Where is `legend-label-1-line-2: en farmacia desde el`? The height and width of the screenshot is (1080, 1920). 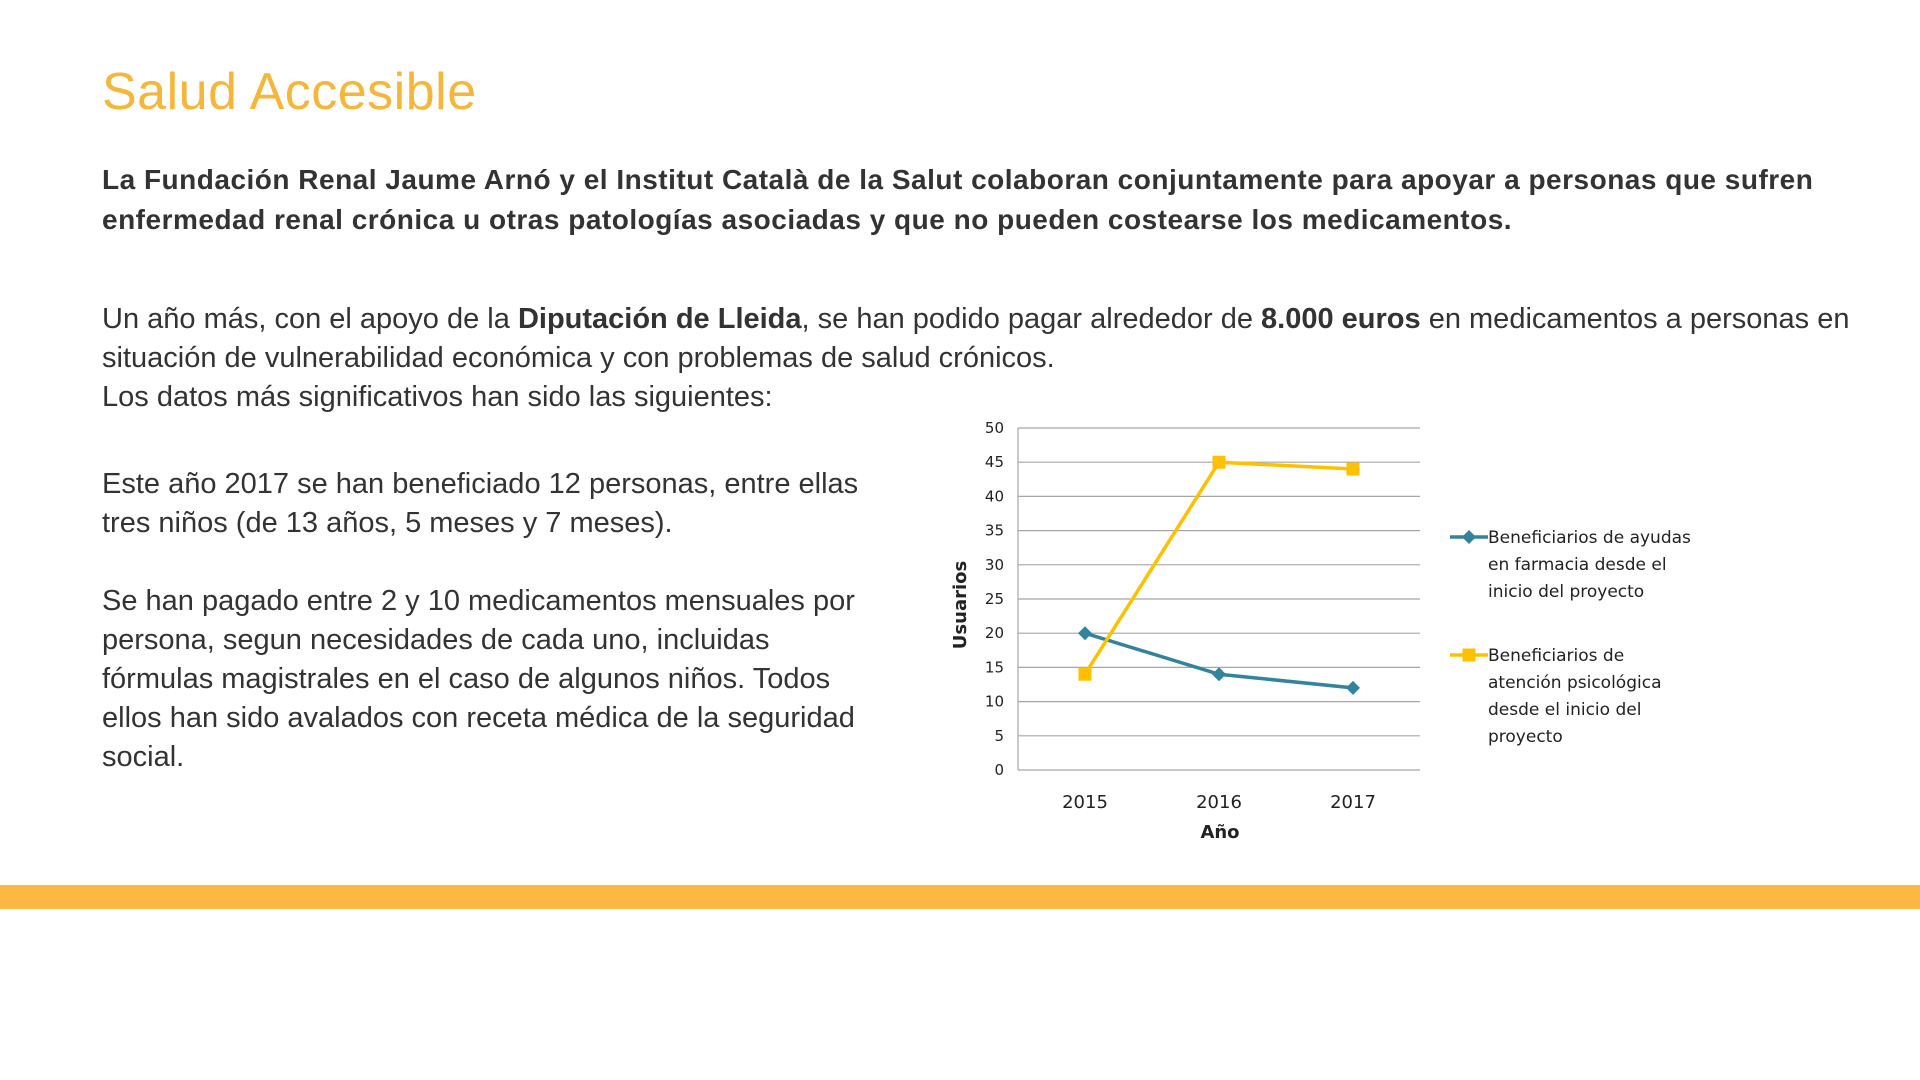 legend-label-1-line-2: en farmacia desde el is located at coordinates (1577, 565).